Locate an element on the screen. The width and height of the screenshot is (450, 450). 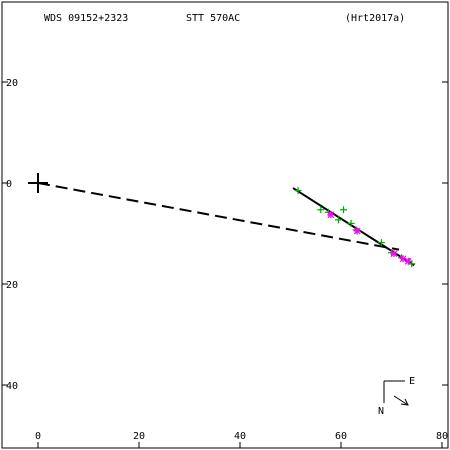
y-tick-label: 40 is located at coordinates (12, 386).